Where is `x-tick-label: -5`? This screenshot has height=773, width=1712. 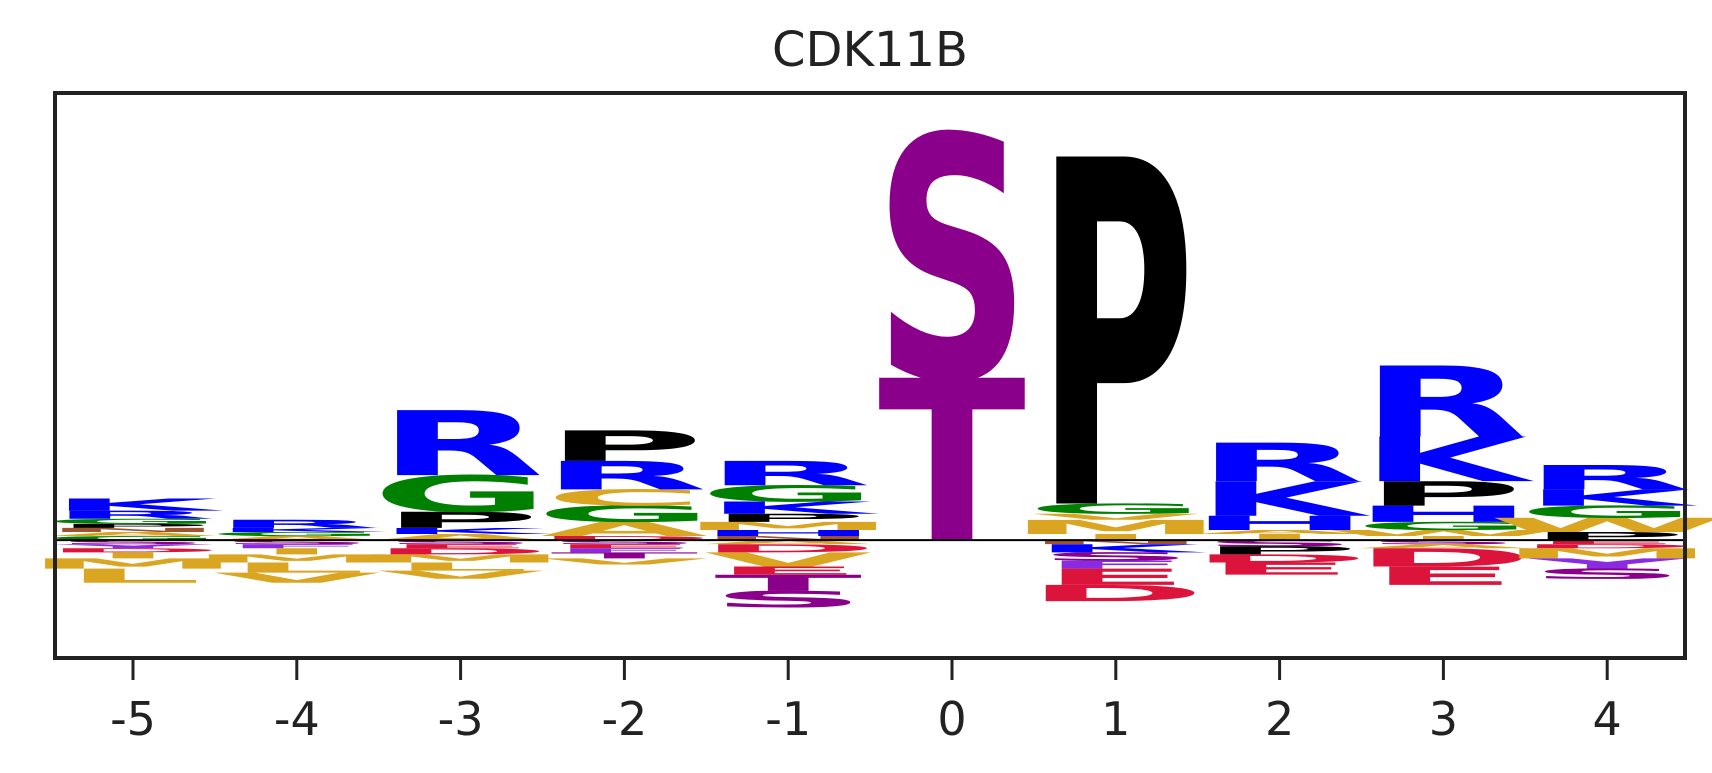
x-tick-label: -5 is located at coordinates (133, 719).